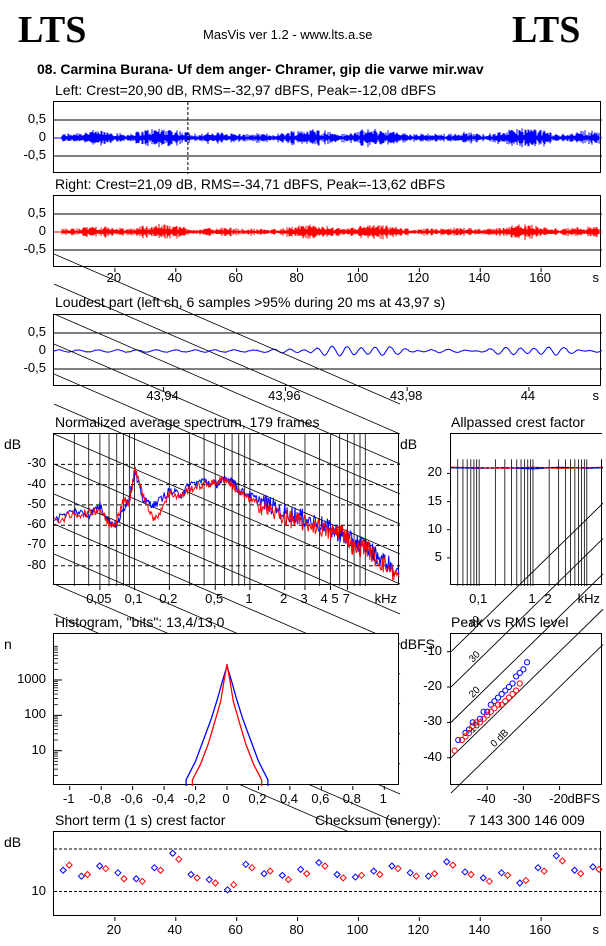 The image size is (606, 946). I want to click on xtick-label: 1, so click(383, 798).